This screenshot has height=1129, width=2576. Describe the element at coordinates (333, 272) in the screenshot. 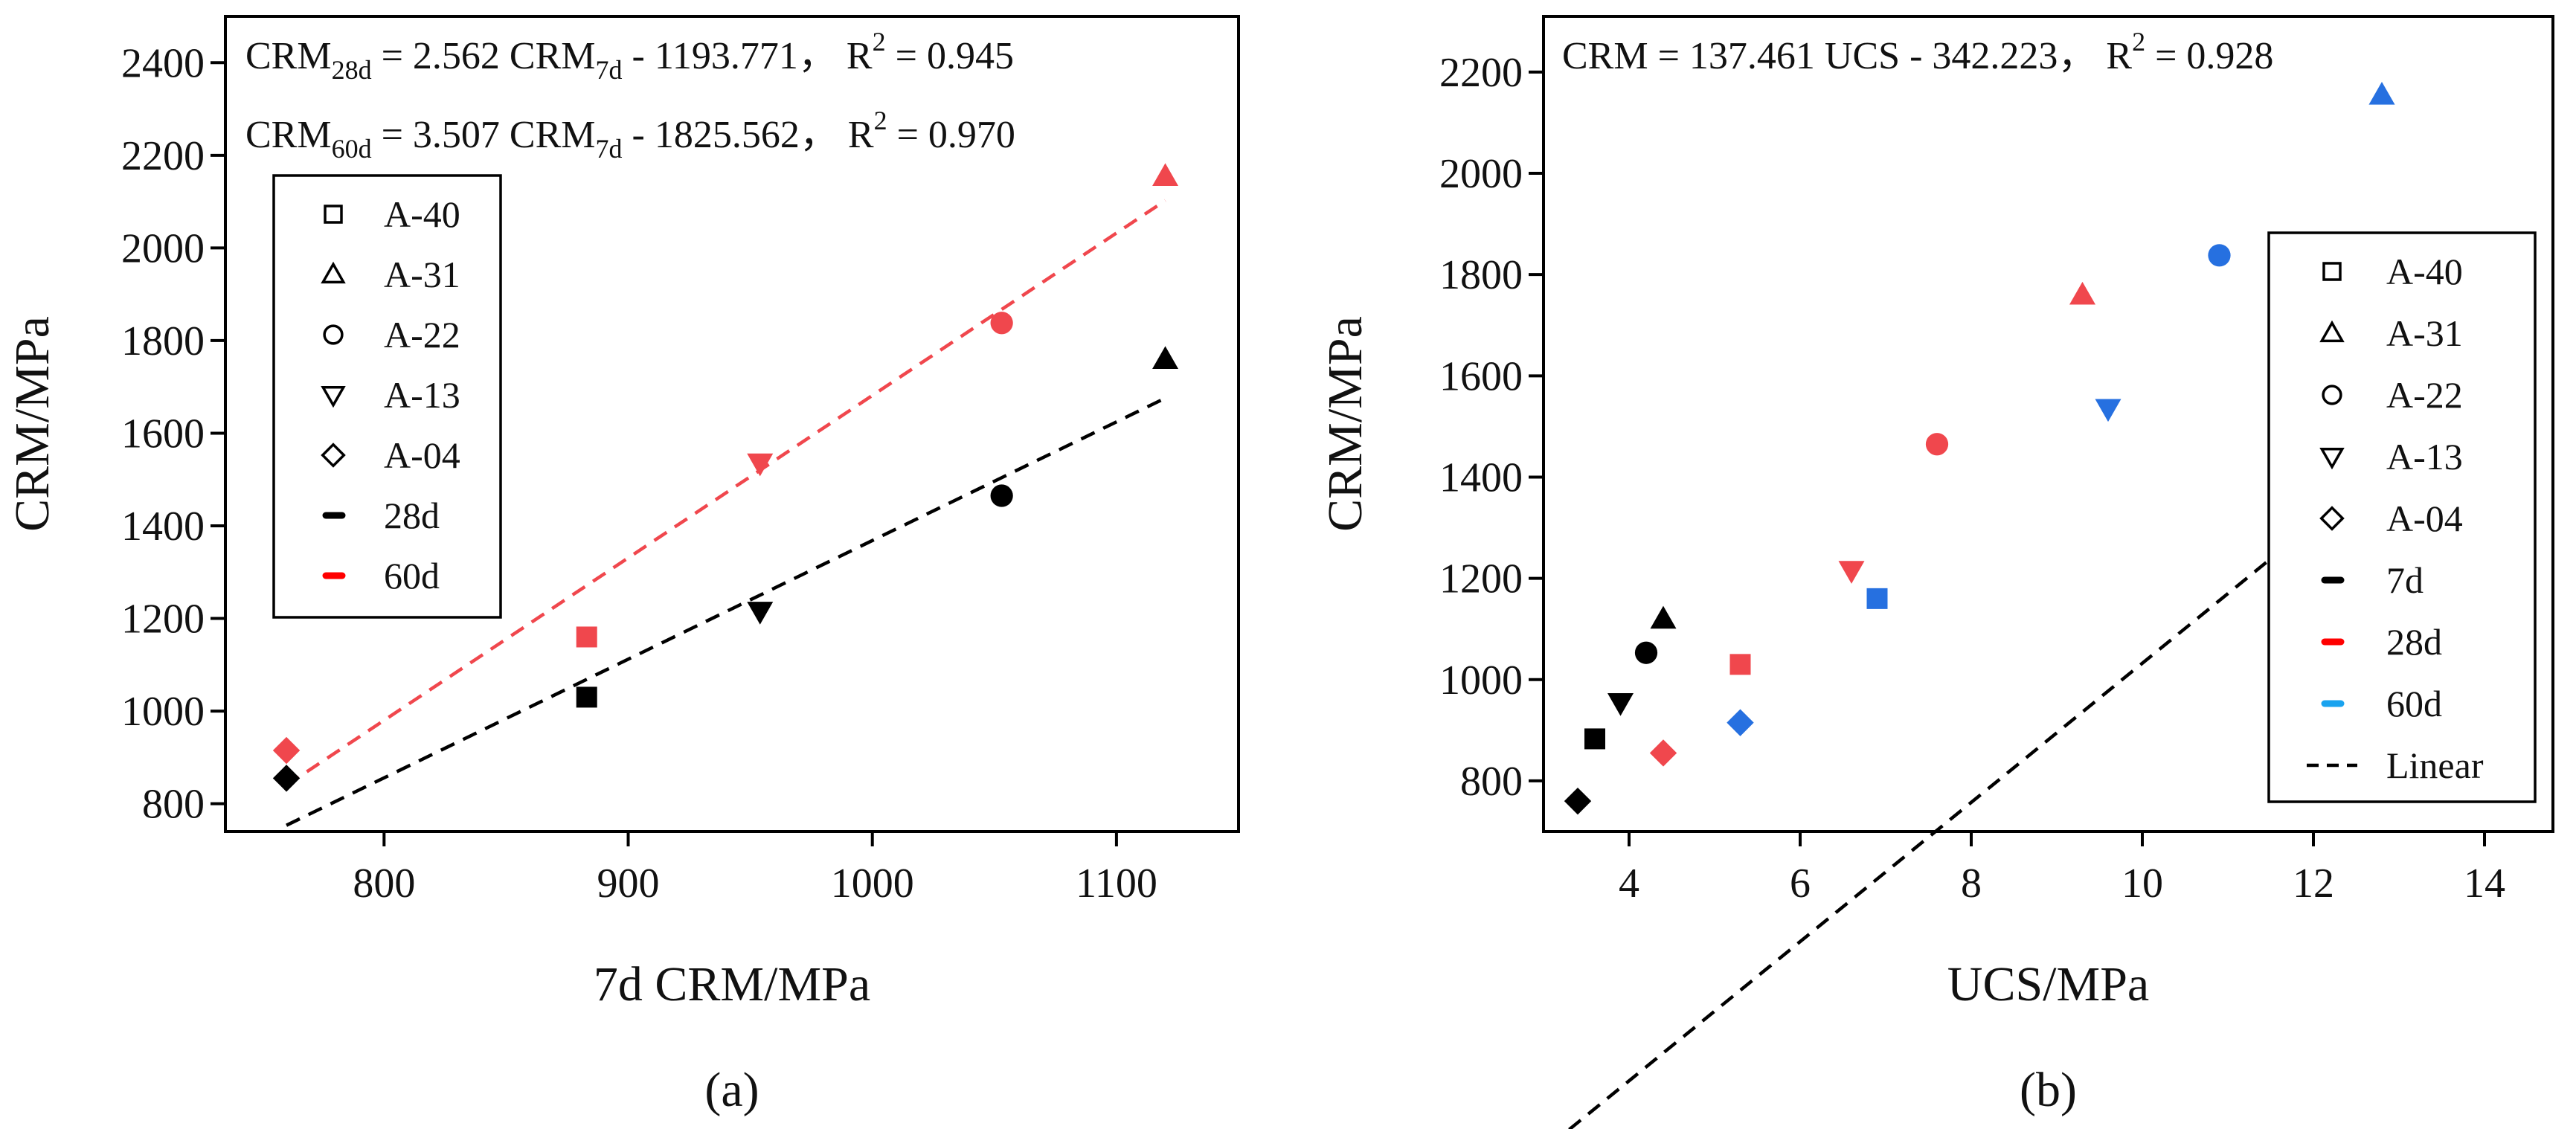

I see `legend-marker-triangle-up` at that location.